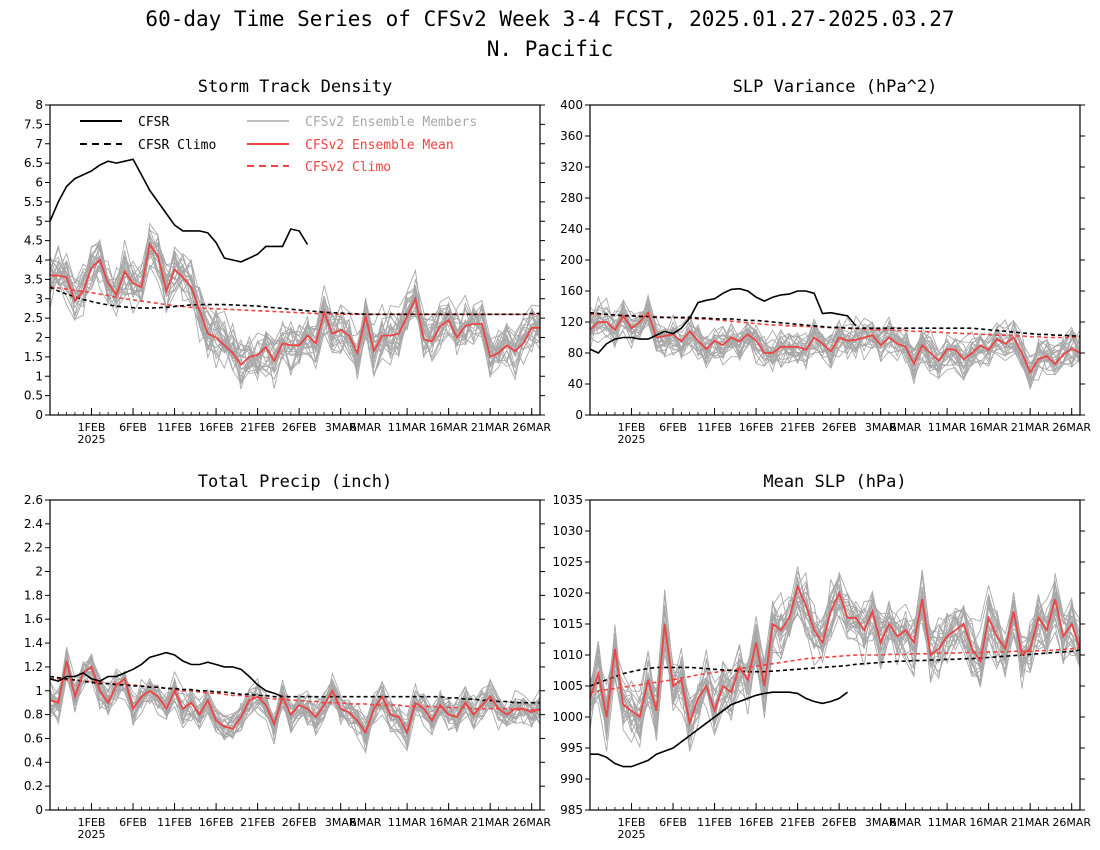  What do you see at coordinates (571, 229) in the screenshot?
I see `y-tick-label: 240` at bounding box center [571, 229].